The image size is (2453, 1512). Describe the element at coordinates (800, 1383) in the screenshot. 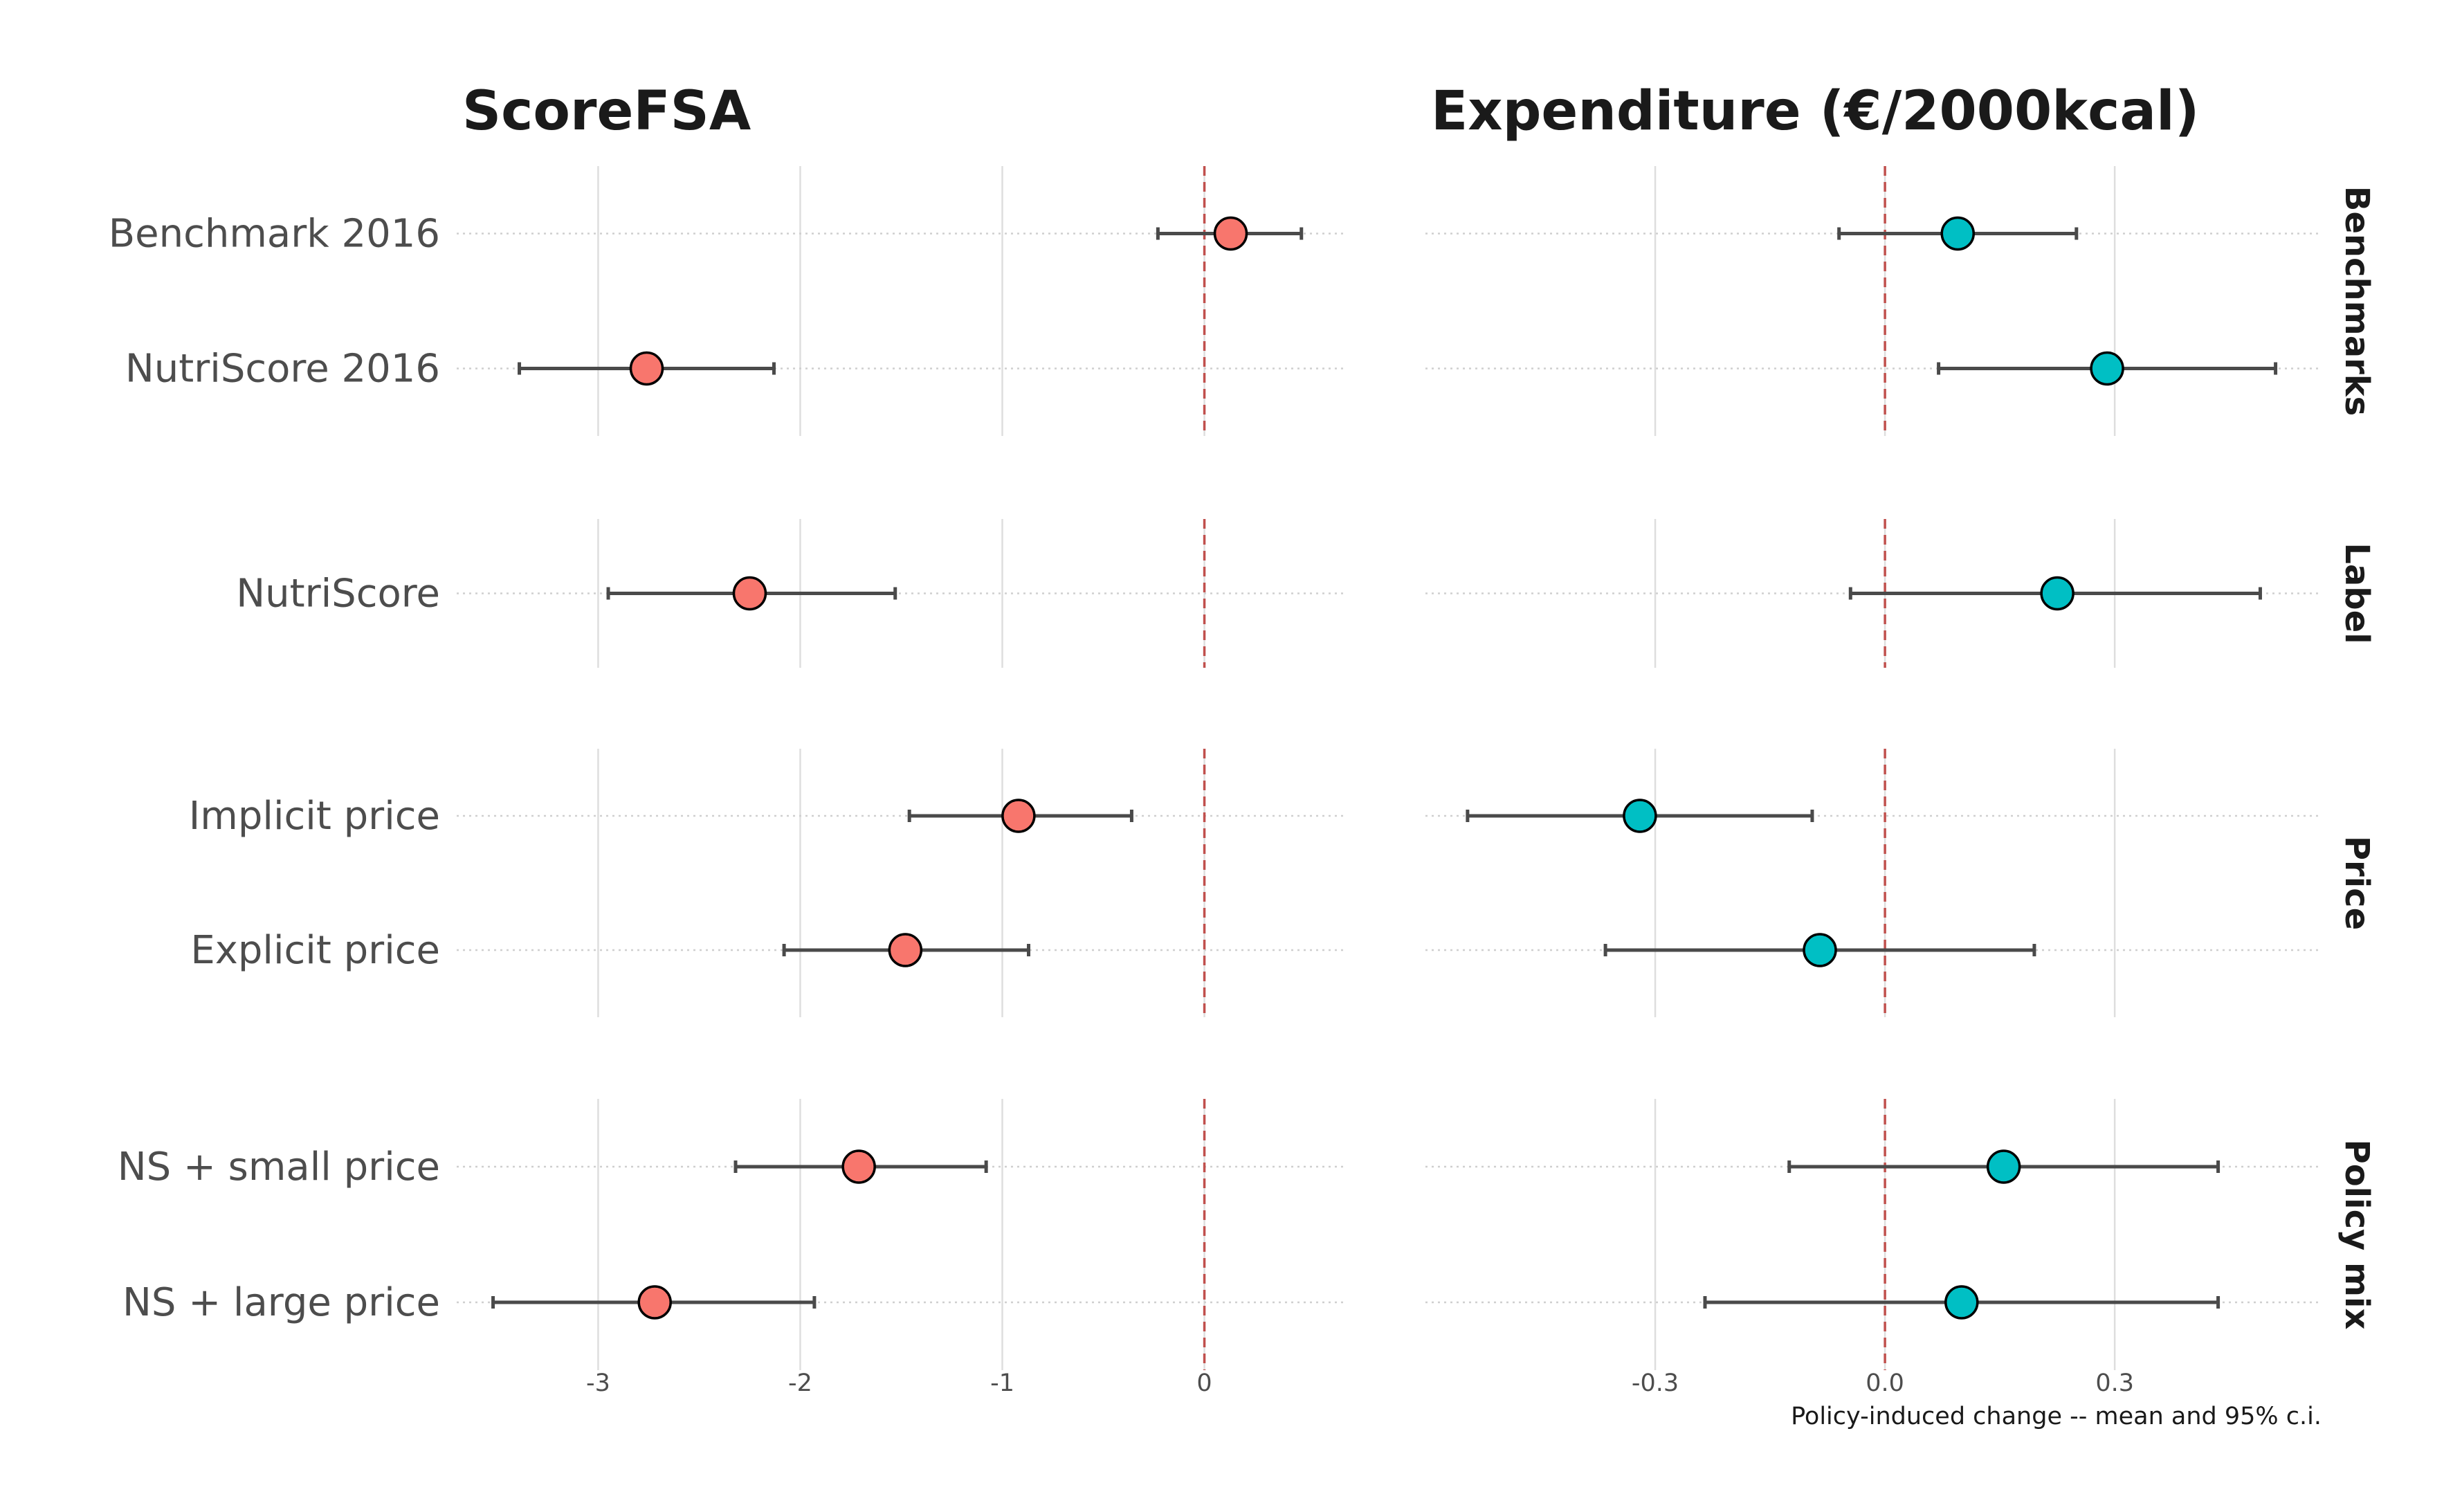

I see `tick-label: -2` at that location.